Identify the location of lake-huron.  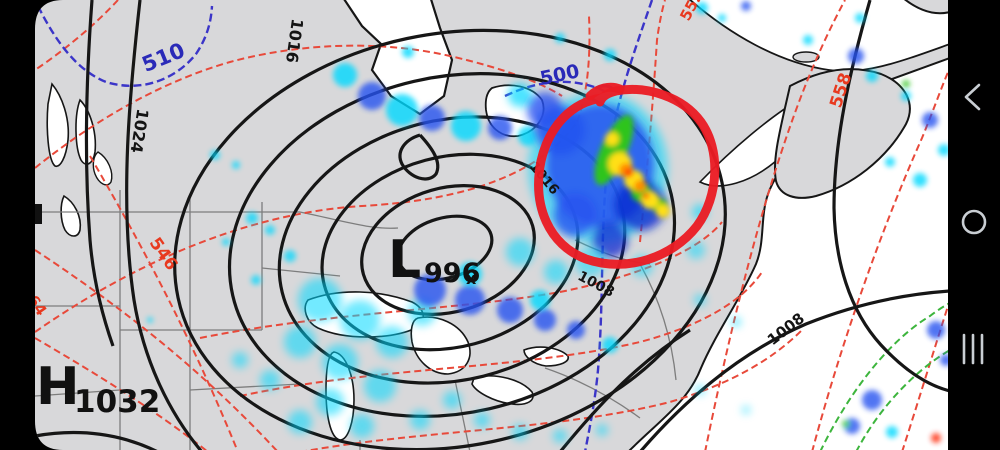
(440, 345).